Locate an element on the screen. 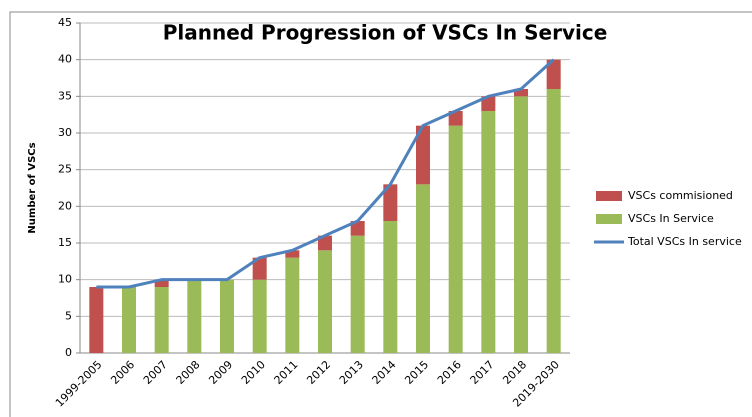  x-tick-label: 2008 is located at coordinates (188, 372).